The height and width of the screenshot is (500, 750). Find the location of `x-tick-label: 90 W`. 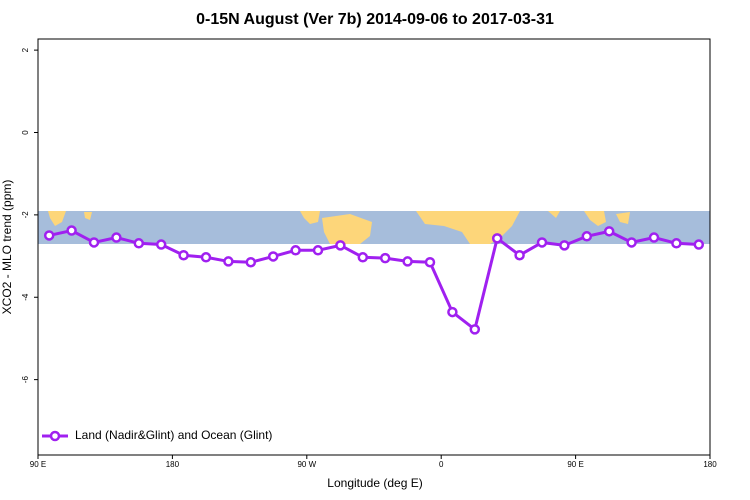

x-tick-label: 90 W is located at coordinates (306, 464).